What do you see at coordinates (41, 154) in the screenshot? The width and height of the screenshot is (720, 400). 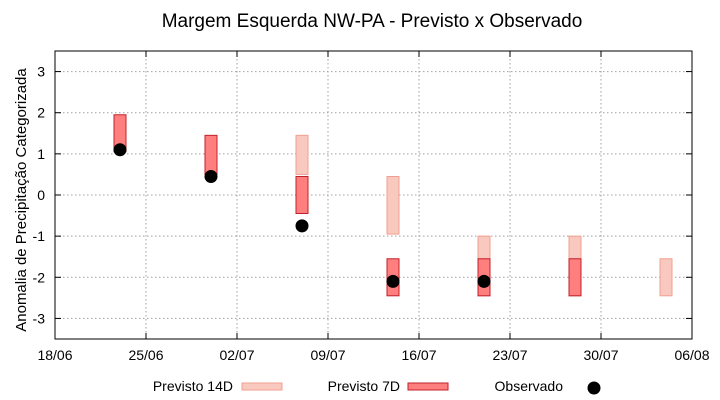 I see `y-tick-label: 1` at bounding box center [41, 154].